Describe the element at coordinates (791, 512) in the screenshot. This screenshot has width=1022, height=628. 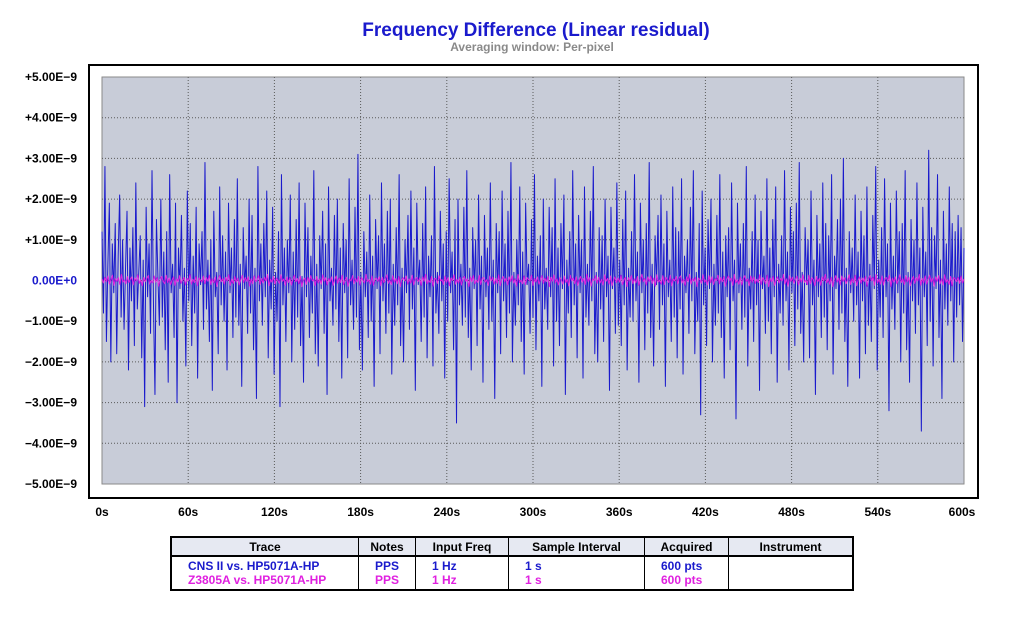
I see `x-tick-label: 480s` at that location.